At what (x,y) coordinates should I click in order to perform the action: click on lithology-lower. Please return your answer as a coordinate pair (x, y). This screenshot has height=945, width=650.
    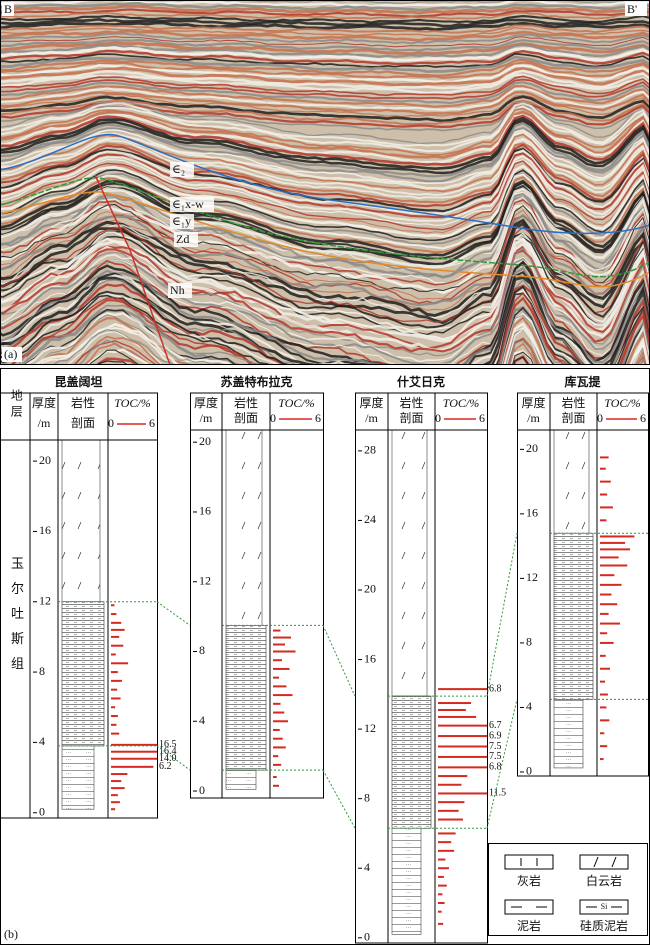
    Looking at the image, I should click on (78, 777).